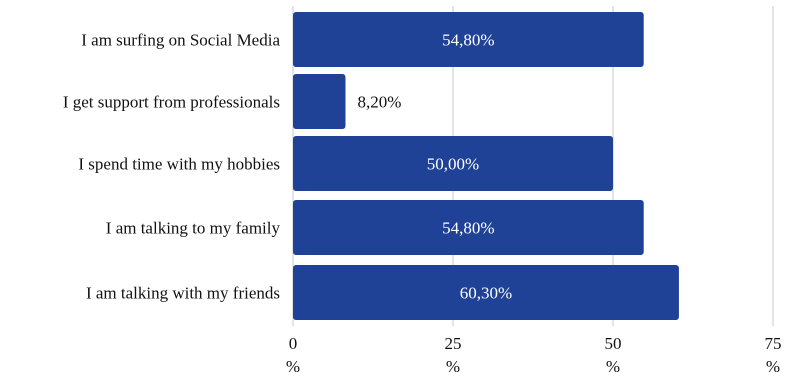 Image resolution: width=785 pixels, height=377 pixels. What do you see at coordinates (193, 228) in the screenshot?
I see `category-label: I am talking to my family` at bounding box center [193, 228].